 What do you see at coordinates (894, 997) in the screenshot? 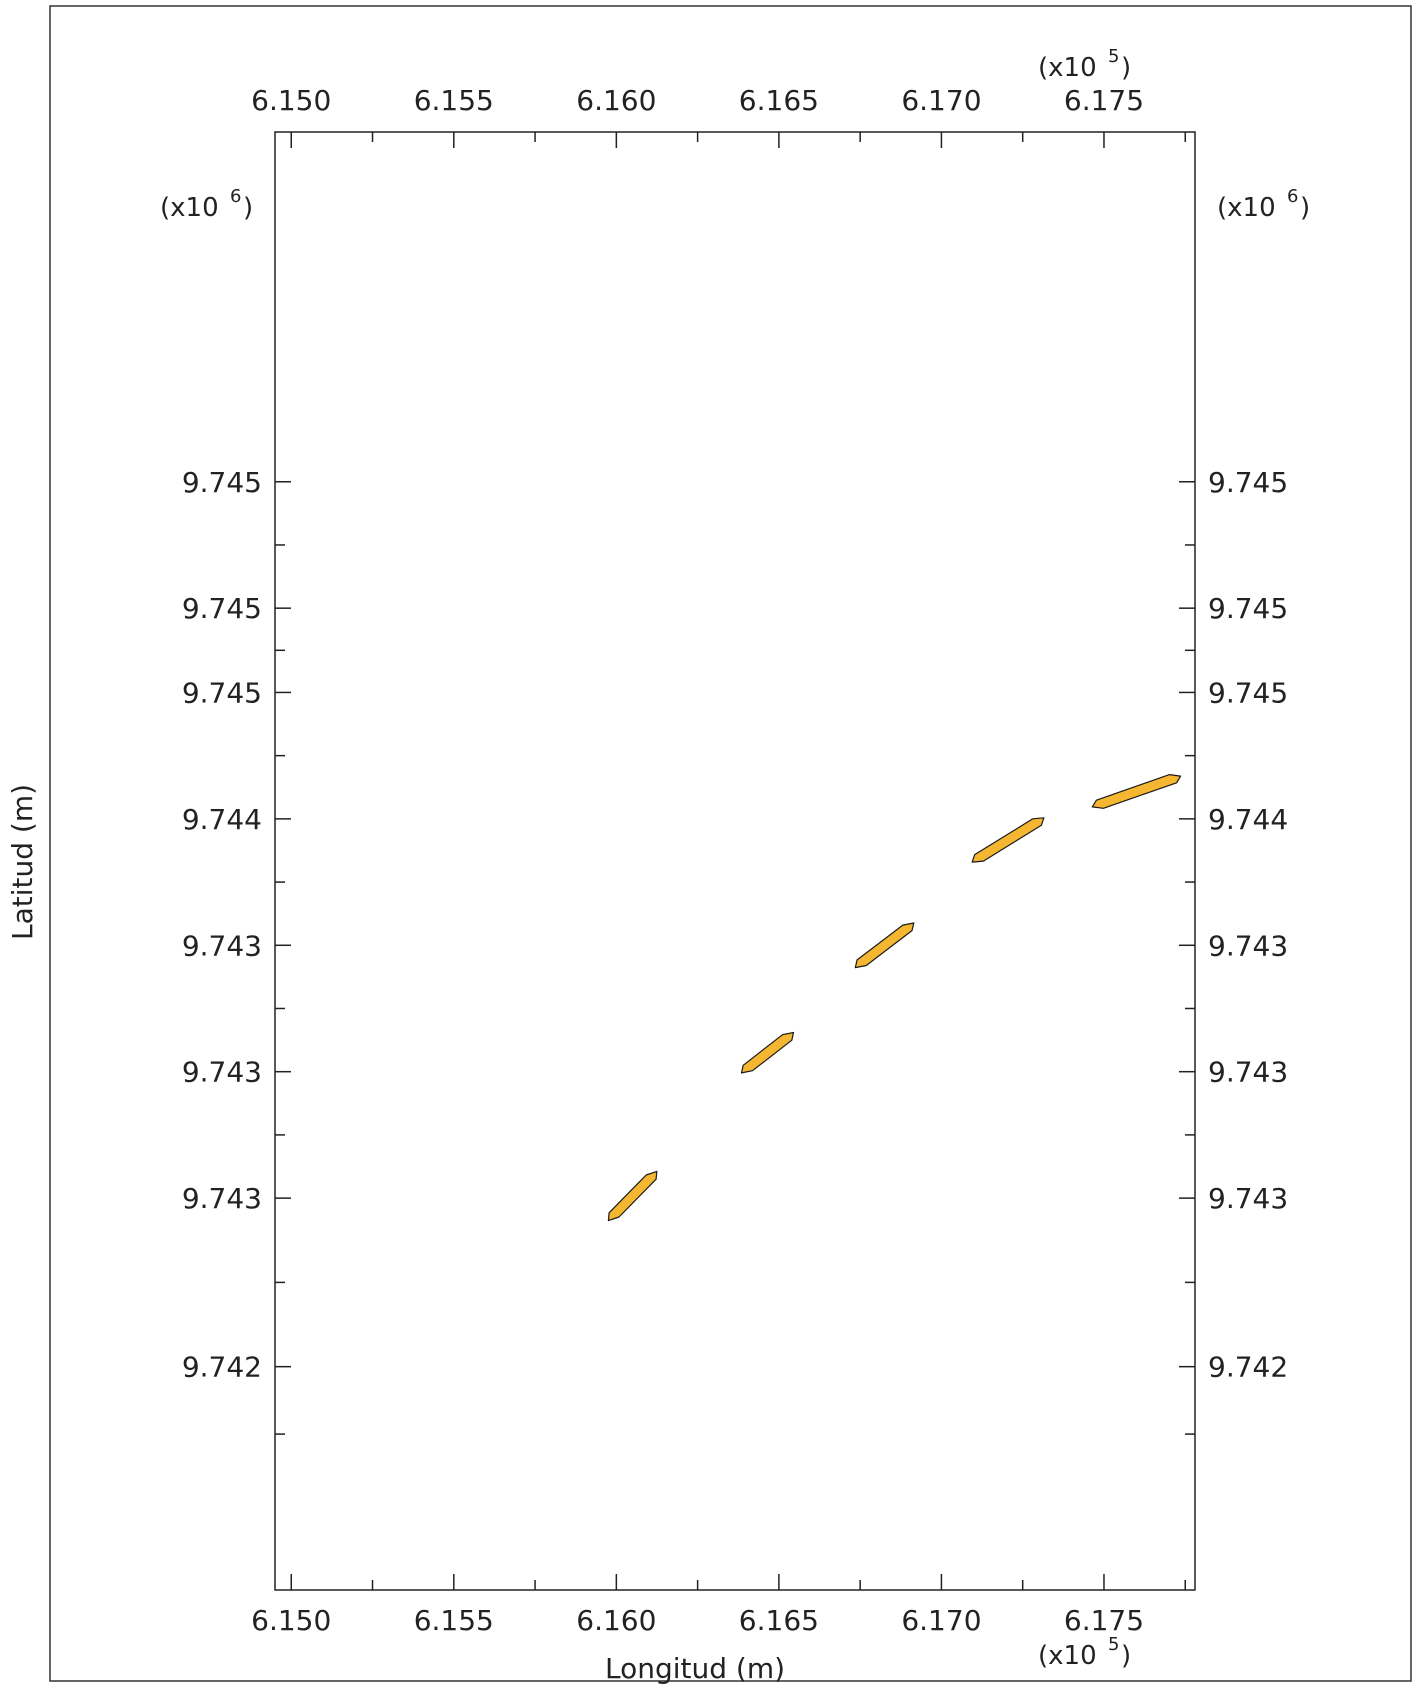
I see `feature-group` at bounding box center [894, 997].